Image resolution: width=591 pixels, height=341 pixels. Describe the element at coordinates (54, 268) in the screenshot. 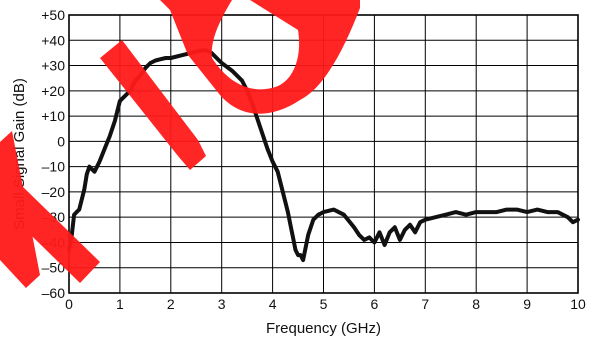

I see `y-tick-label: –50` at that location.